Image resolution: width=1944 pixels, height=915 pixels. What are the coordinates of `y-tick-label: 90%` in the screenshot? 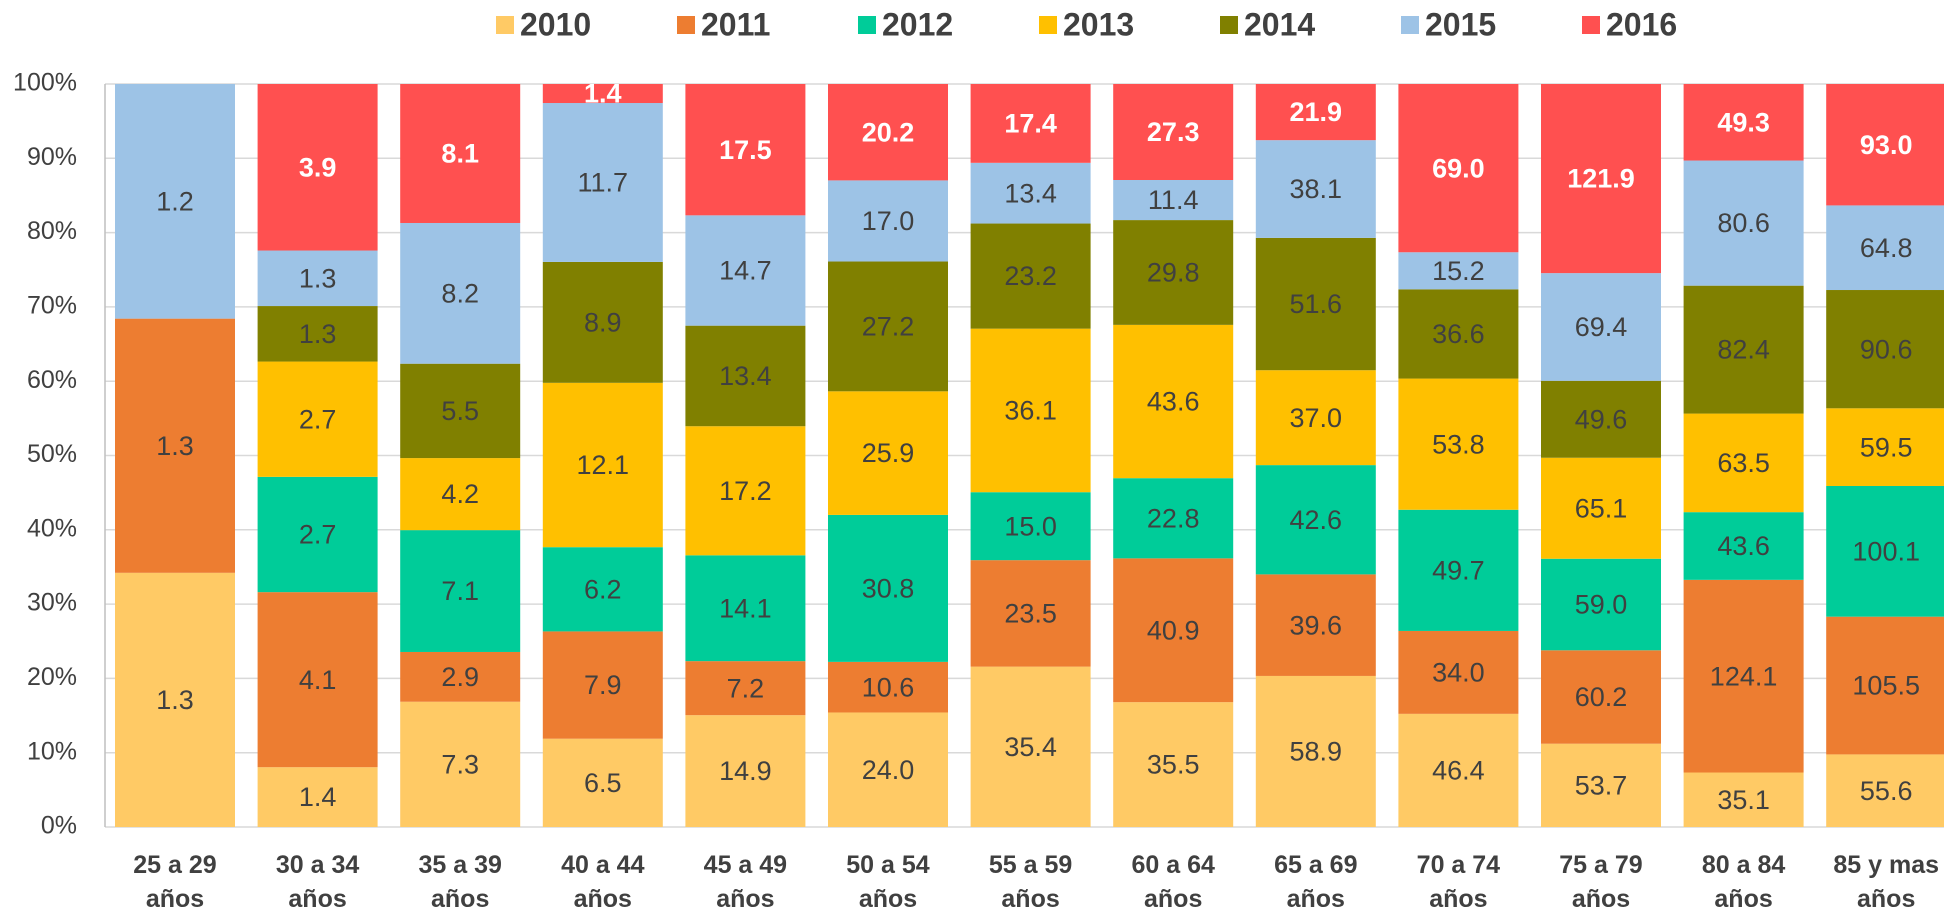 It's located at (52, 157).